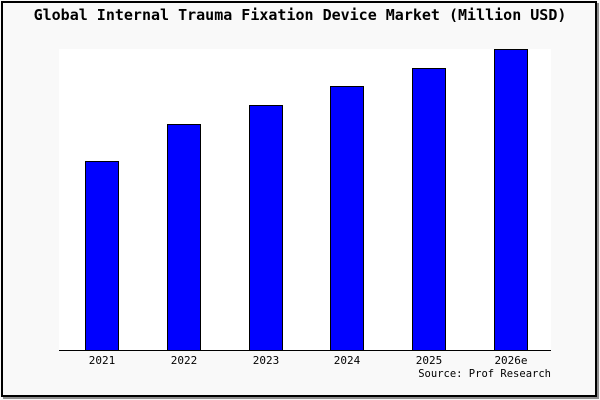  What do you see at coordinates (102, 360) in the screenshot?
I see `x-tick-label-2021: 2021` at bounding box center [102, 360].